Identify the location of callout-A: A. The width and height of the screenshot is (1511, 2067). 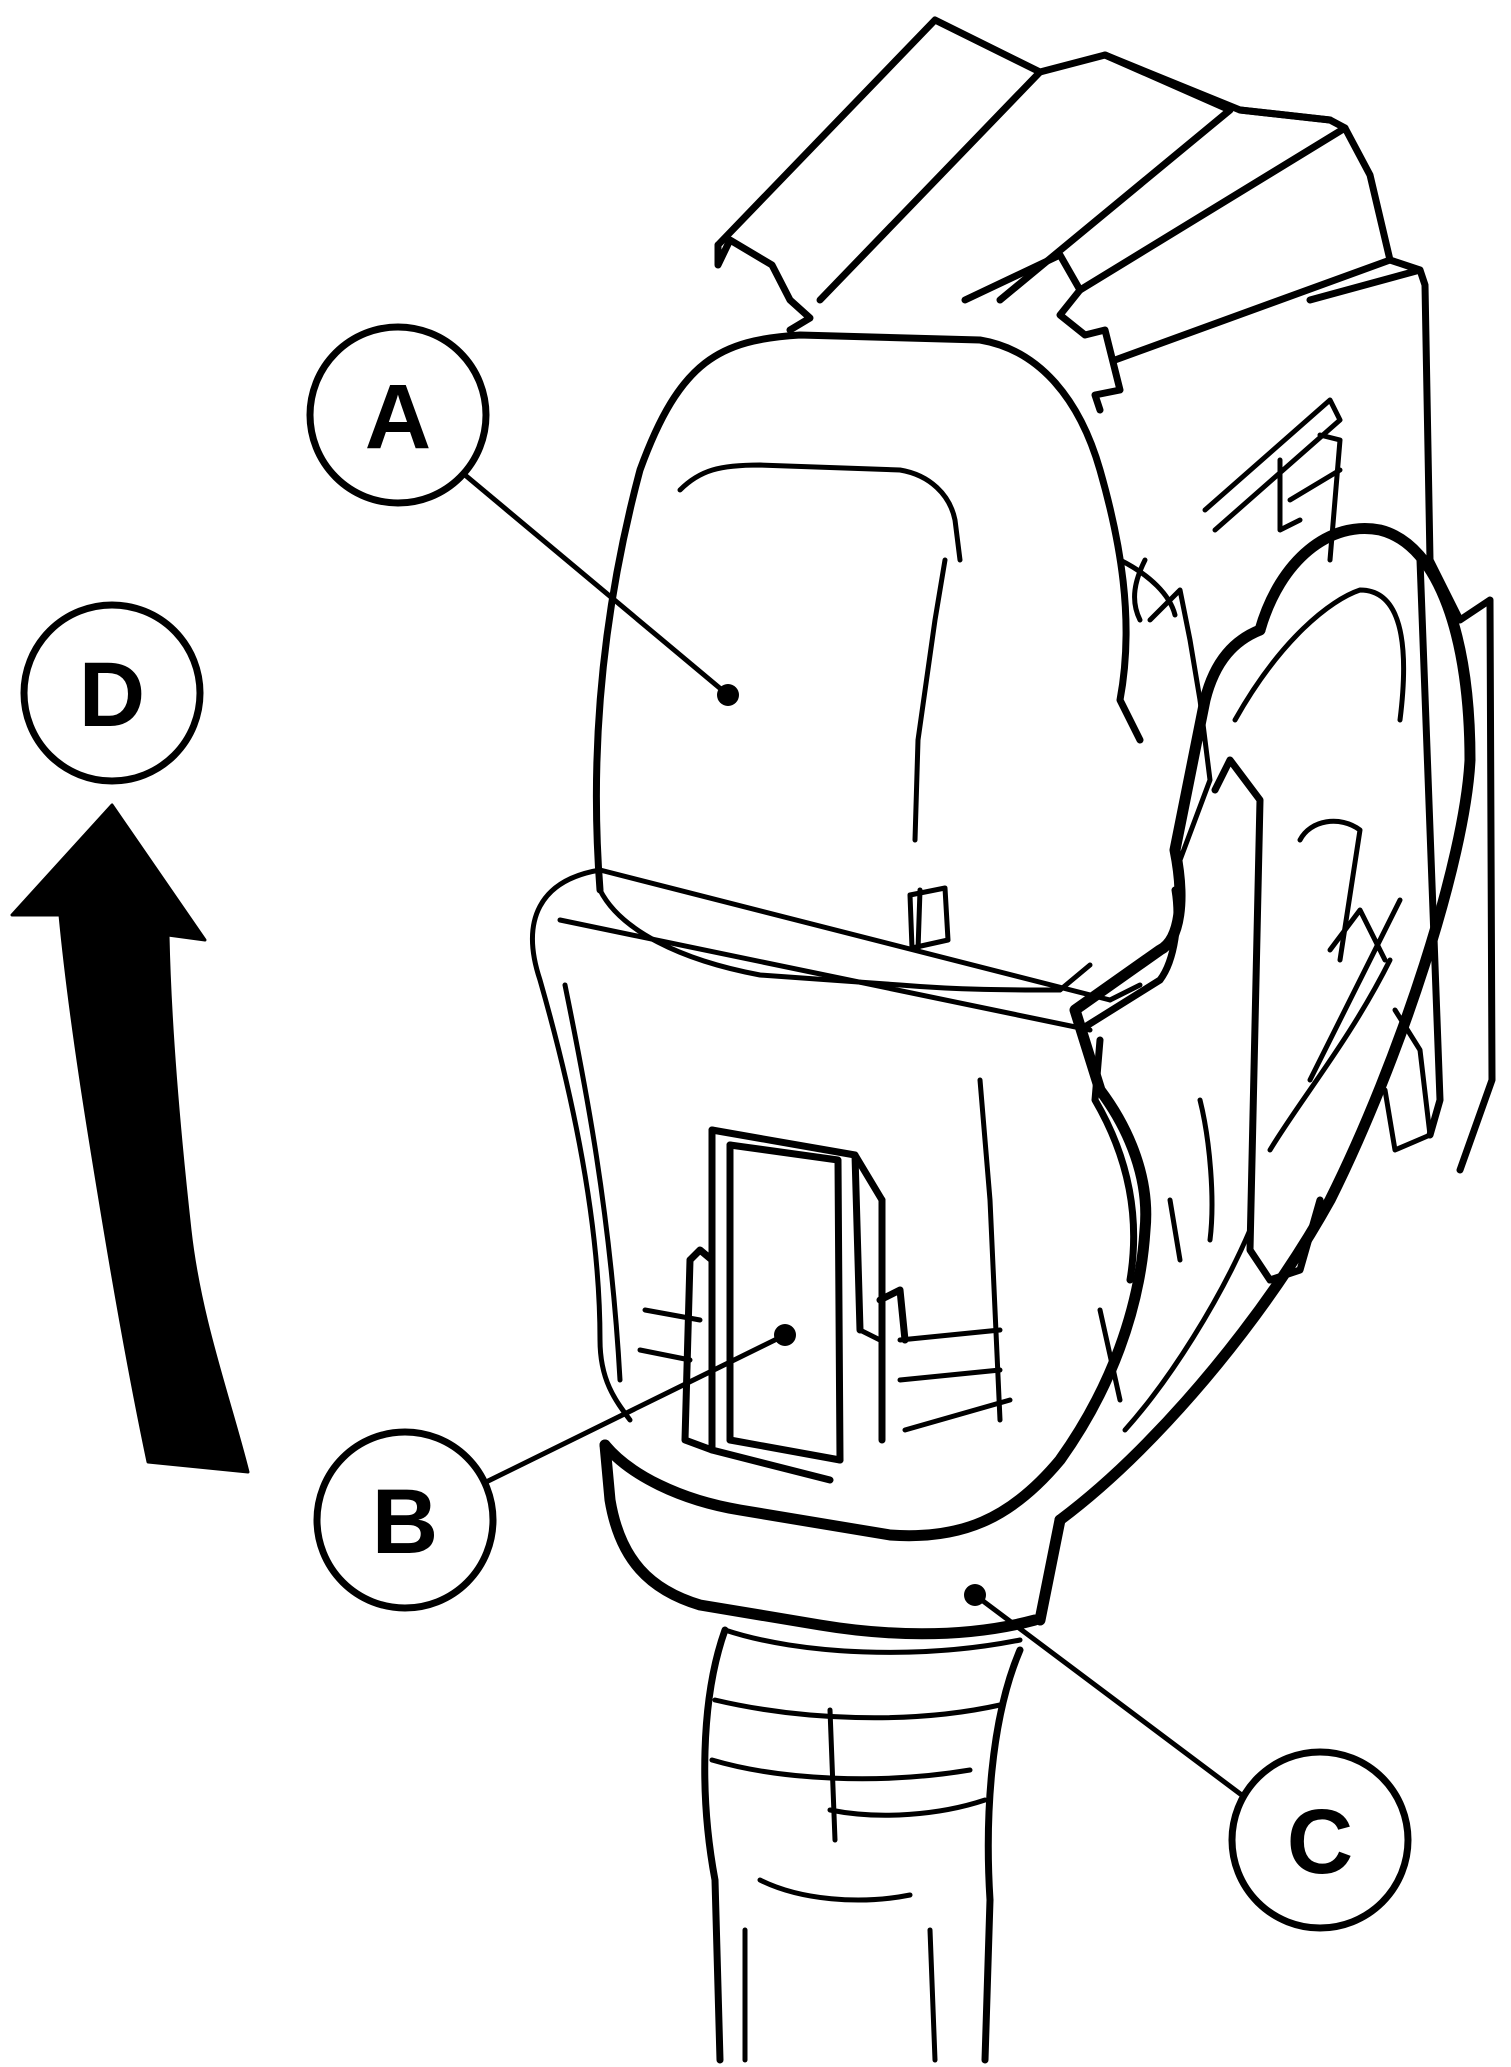
(522, 514).